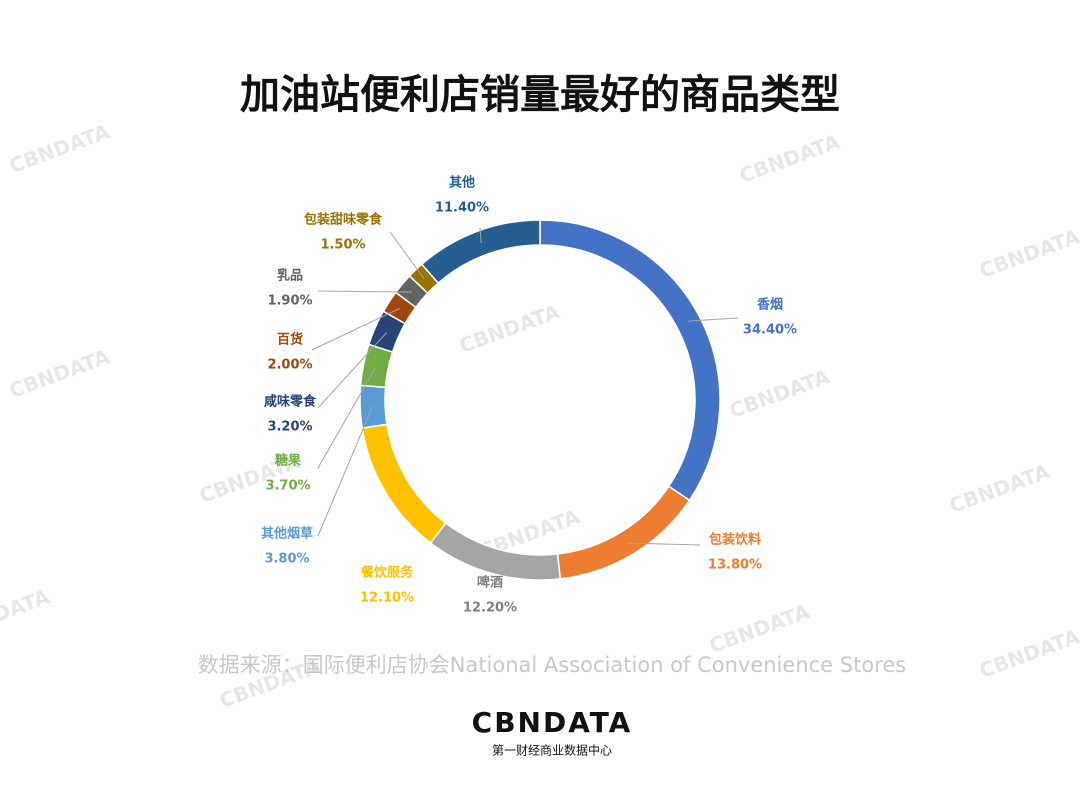 The width and height of the screenshot is (1080, 804). I want to click on data-label: 3.70%, so click(287, 486).